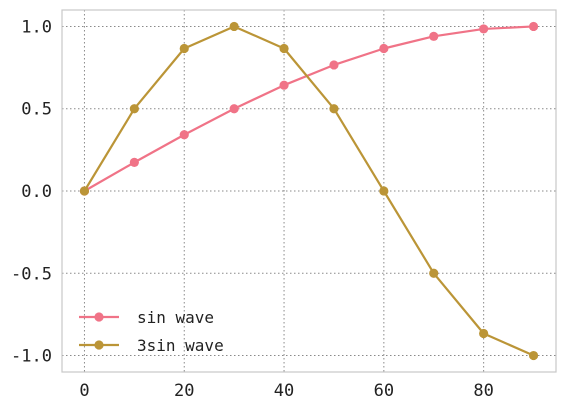 Image resolution: width=567 pixels, height=409 pixels. Describe the element at coordinates (384, 391) in the screenshot. I see `x-tick-label: 60` at that location.